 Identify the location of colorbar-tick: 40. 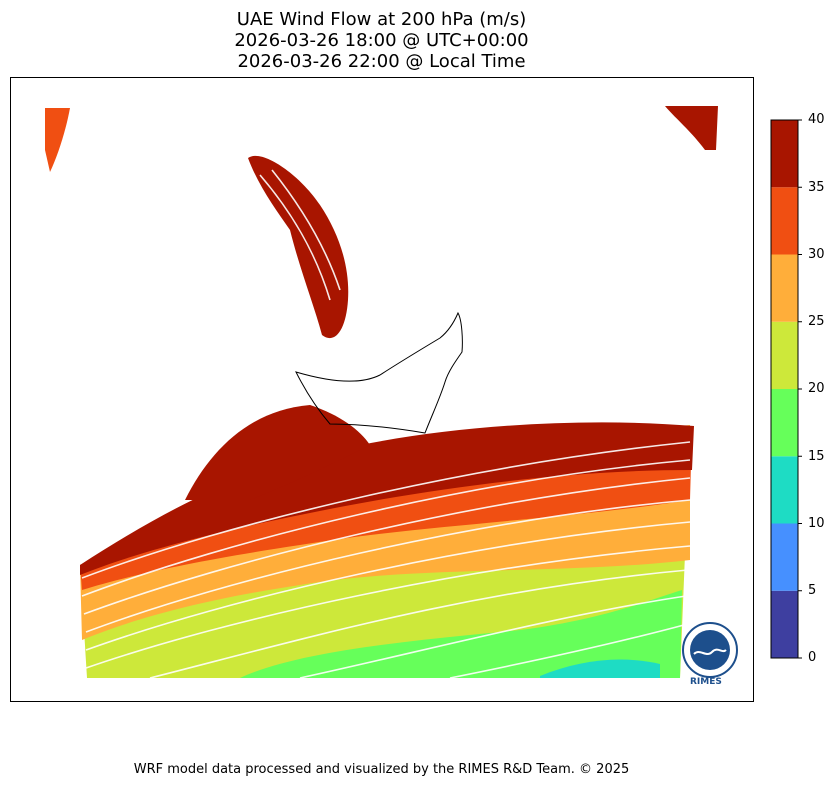
(816, 119).